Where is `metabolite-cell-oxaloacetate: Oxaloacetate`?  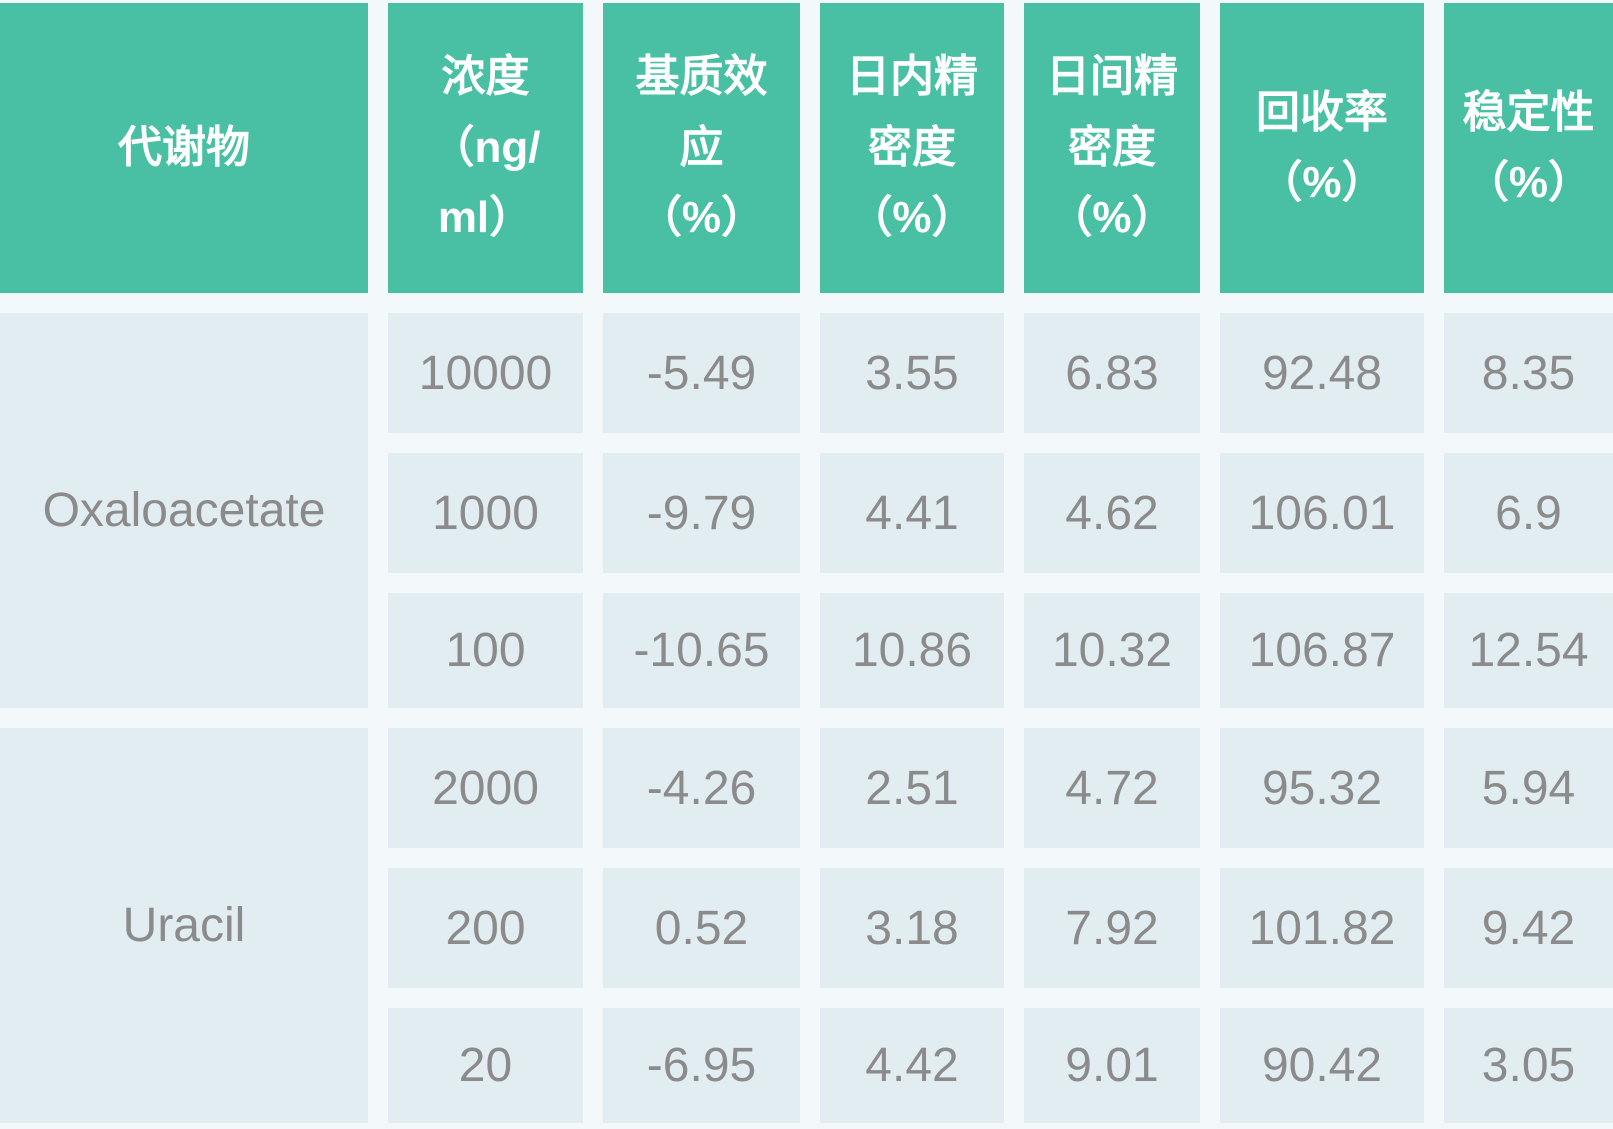 metabolite-cell-oxaloacetate: Oxaloacetate is located at coordinates (184, 510).